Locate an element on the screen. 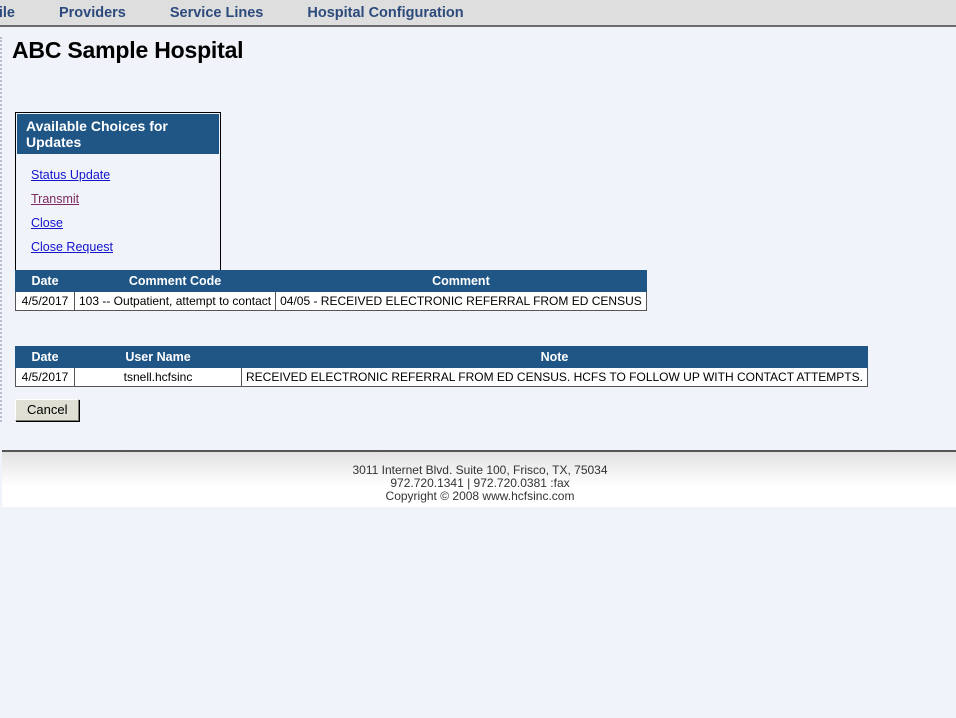 Image resolution: width=956 pixels, height=718 pixels. note-cell-user-name: tsnell.hcfsinc is located at coordinates (158, 377).